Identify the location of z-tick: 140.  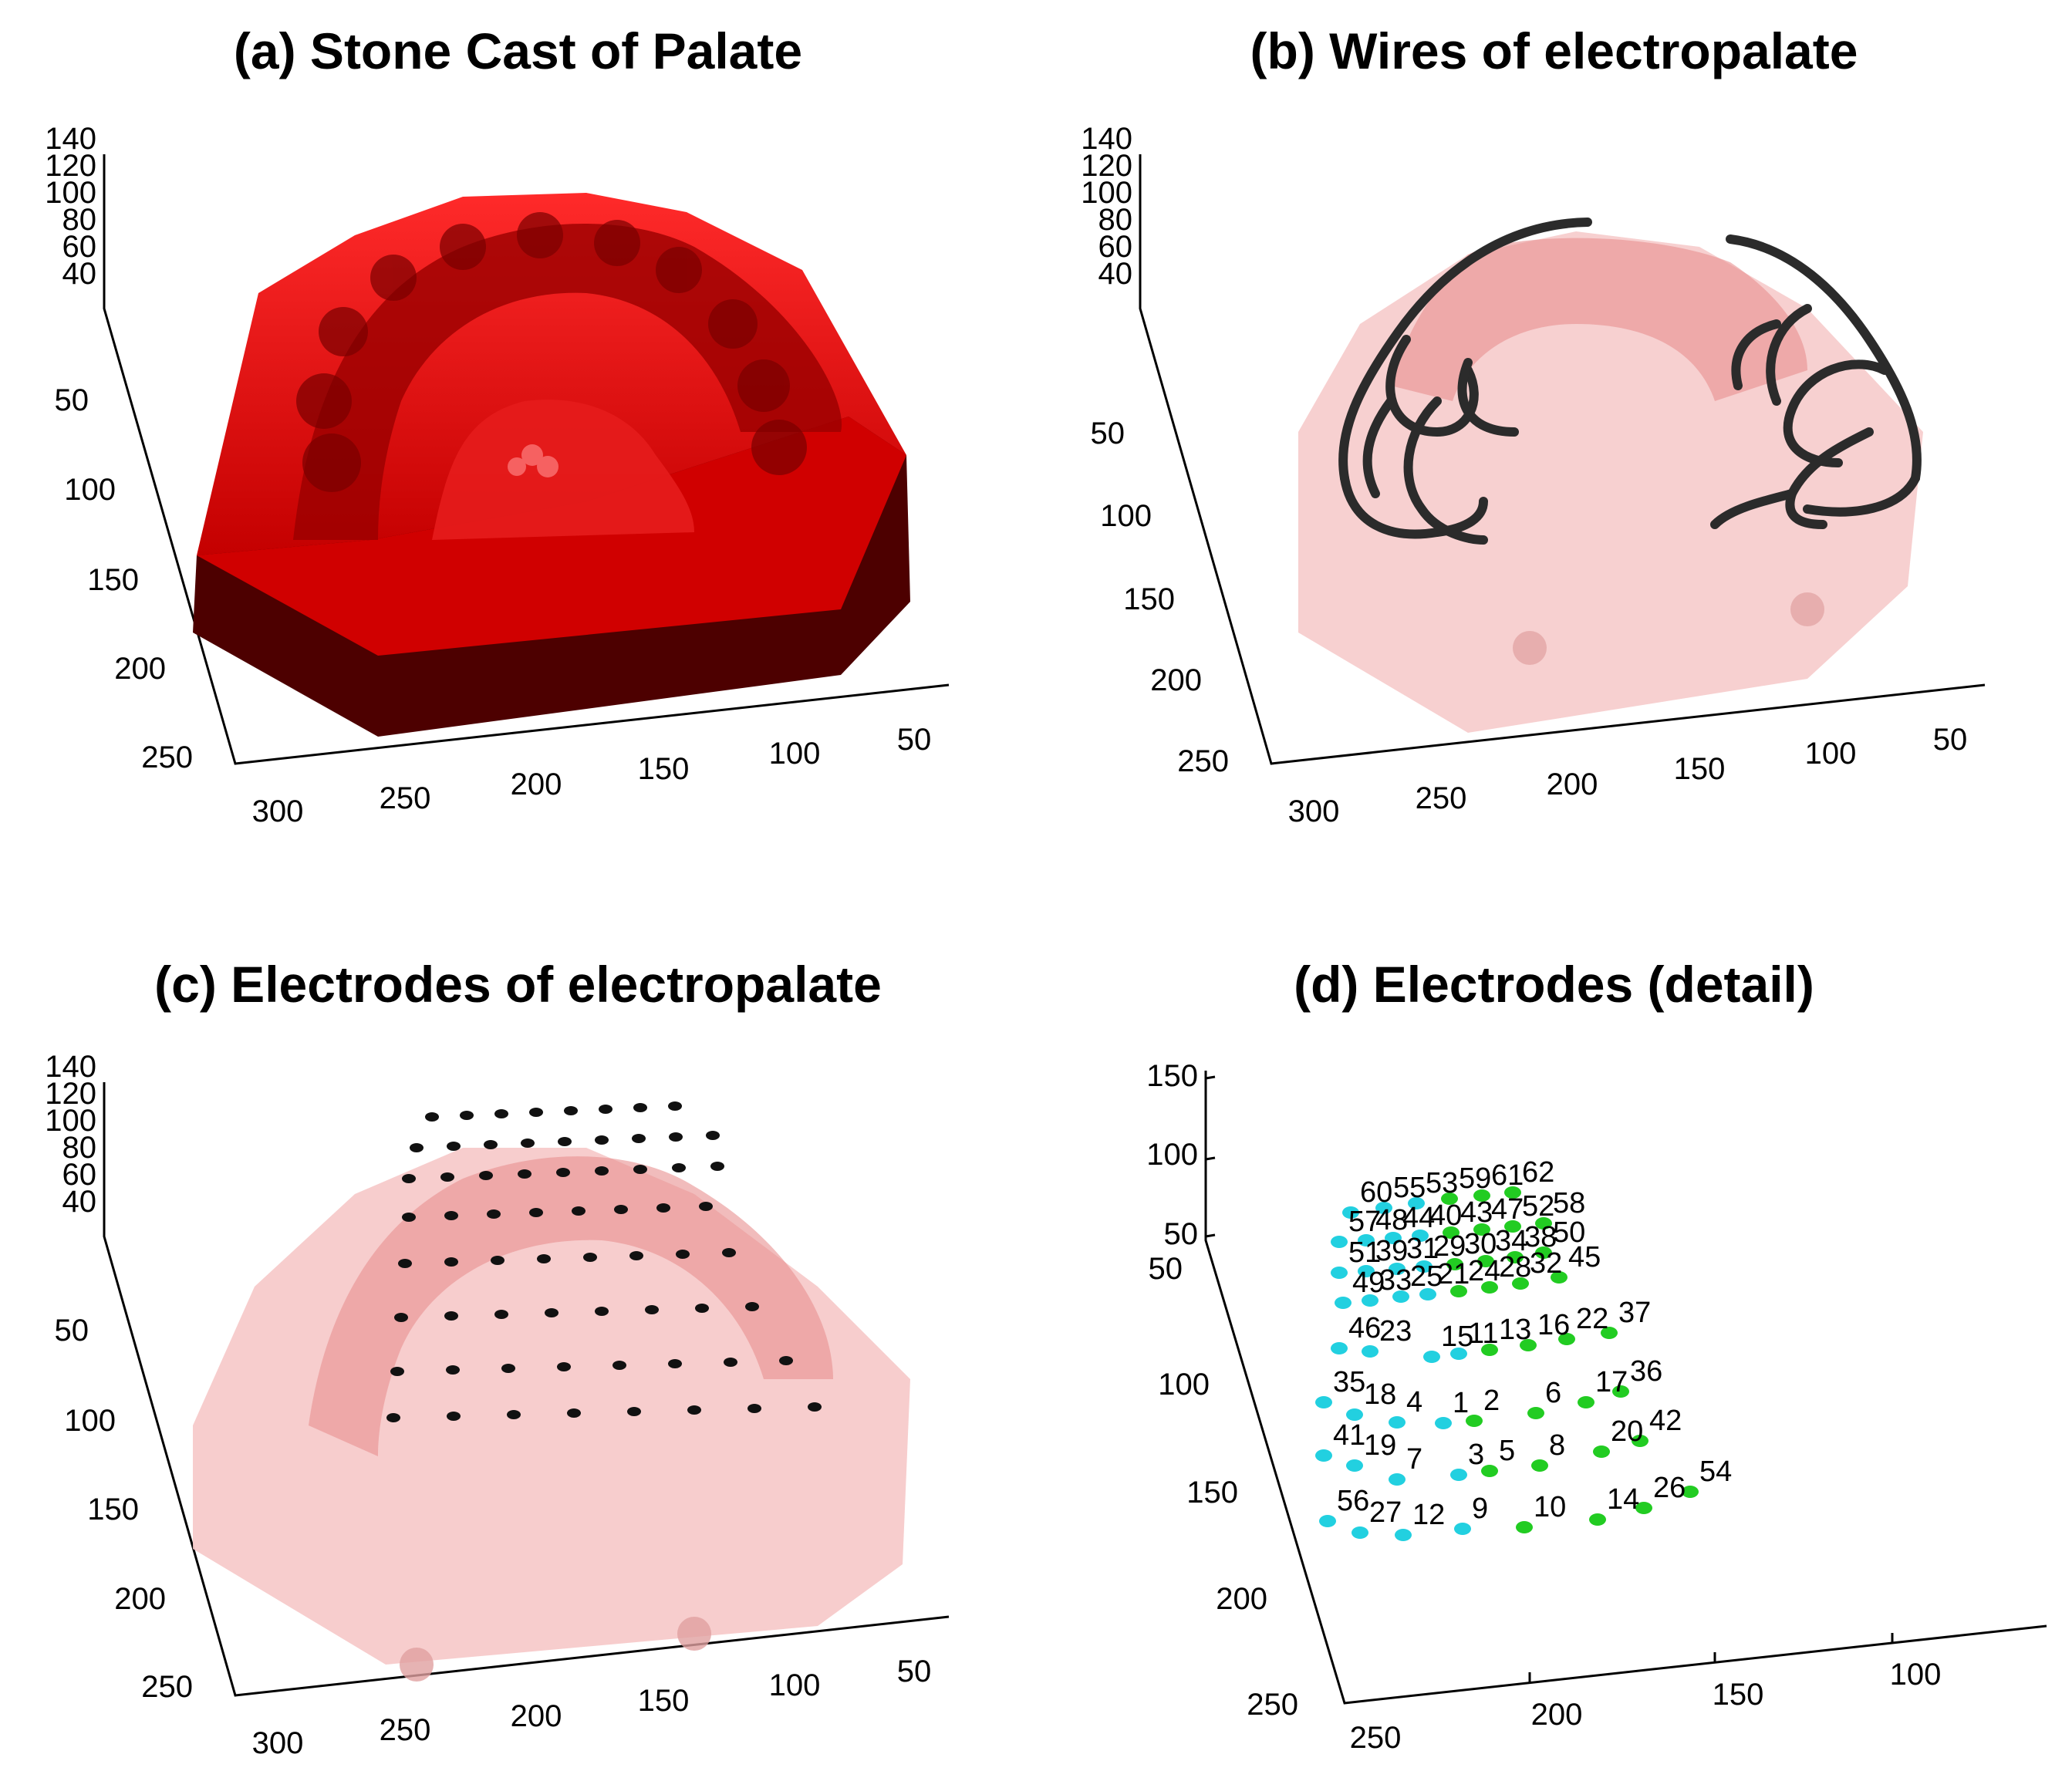
(1106, 139).